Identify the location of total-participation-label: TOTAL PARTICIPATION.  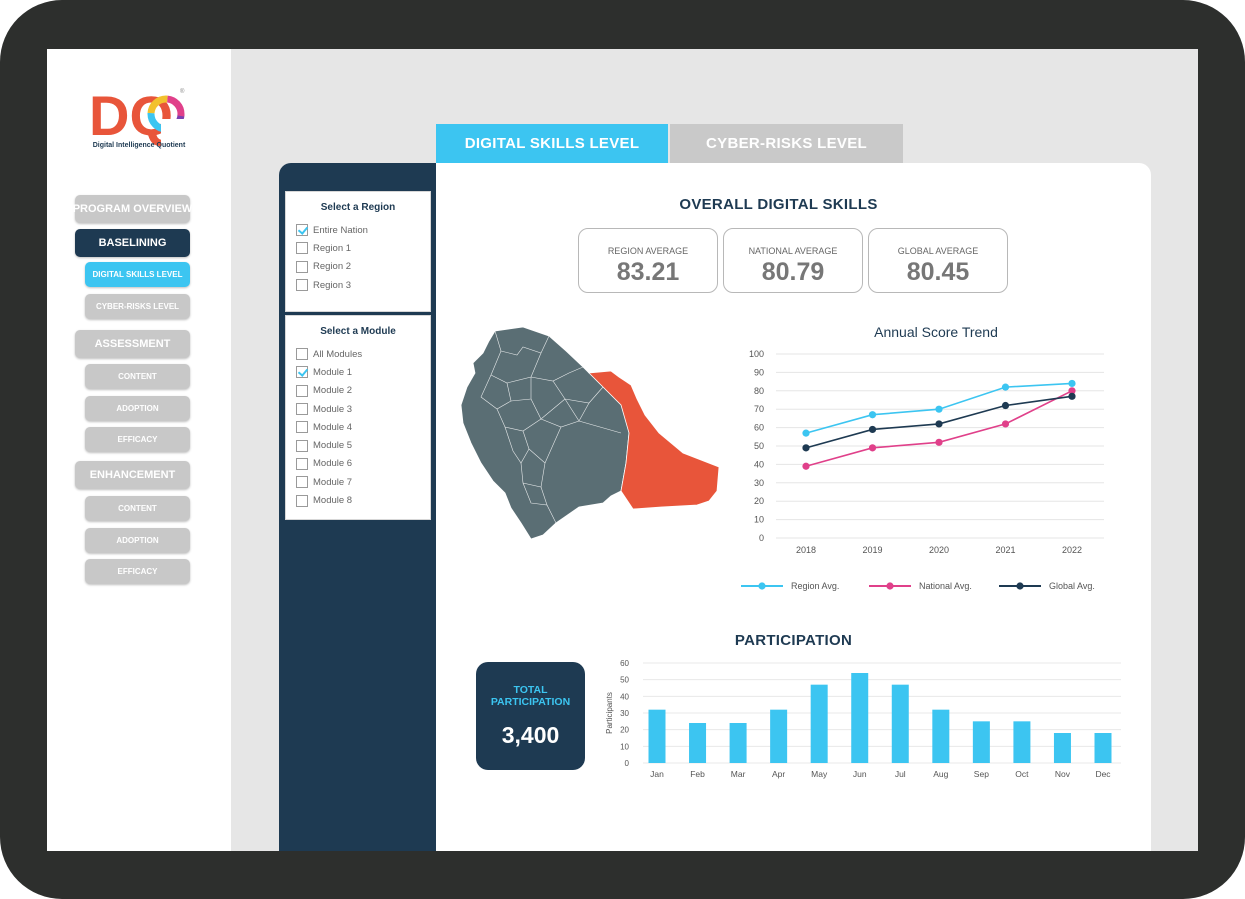
(530, 696).